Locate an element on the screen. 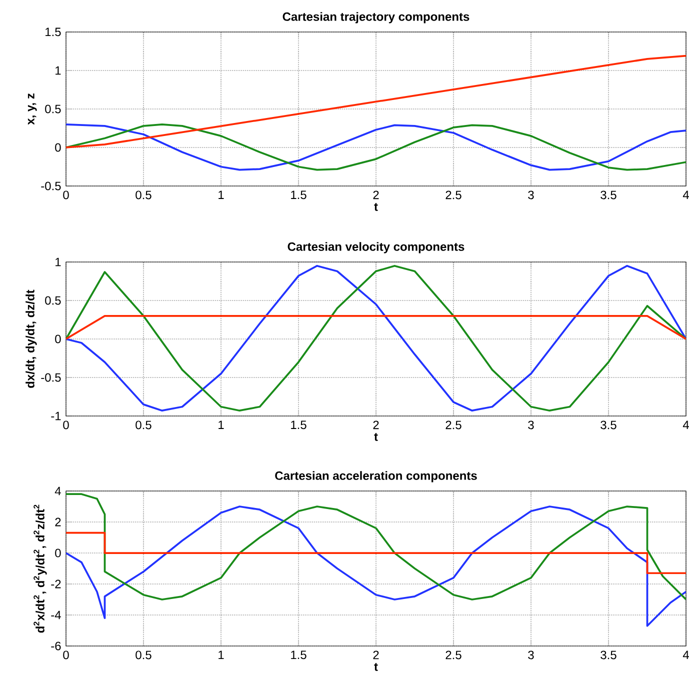  y-axis-title: x, y, z is located at coordinates (32, 109).